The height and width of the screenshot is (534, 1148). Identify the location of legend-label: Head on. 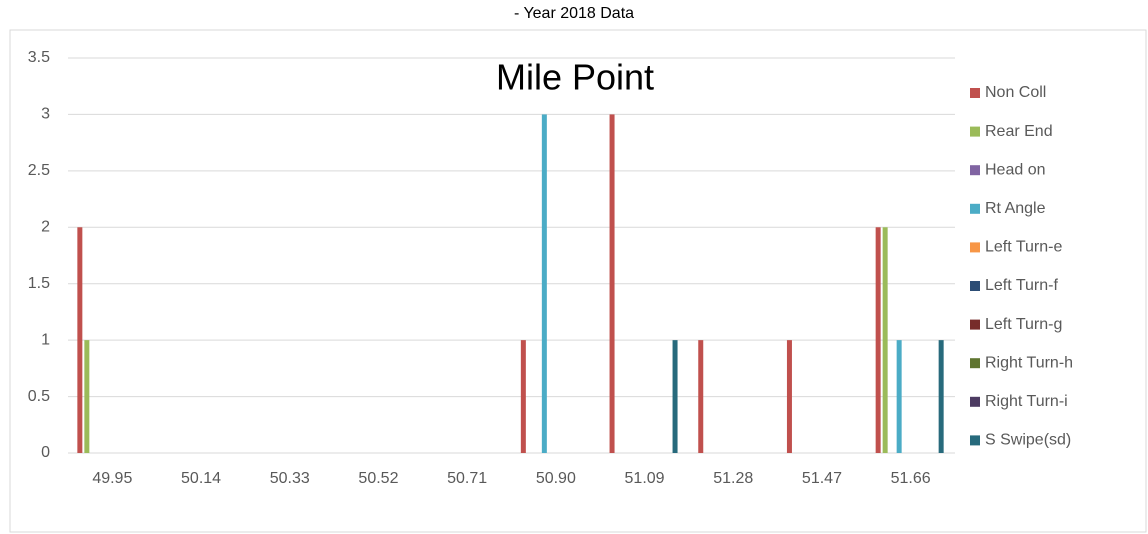
(1015, 169).